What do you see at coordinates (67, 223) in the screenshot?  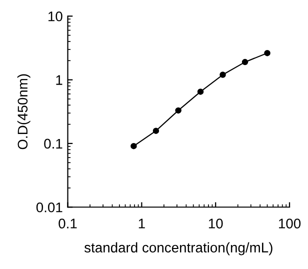 I see `x-tick-label: 0.1` at bounding box center [67, 223].